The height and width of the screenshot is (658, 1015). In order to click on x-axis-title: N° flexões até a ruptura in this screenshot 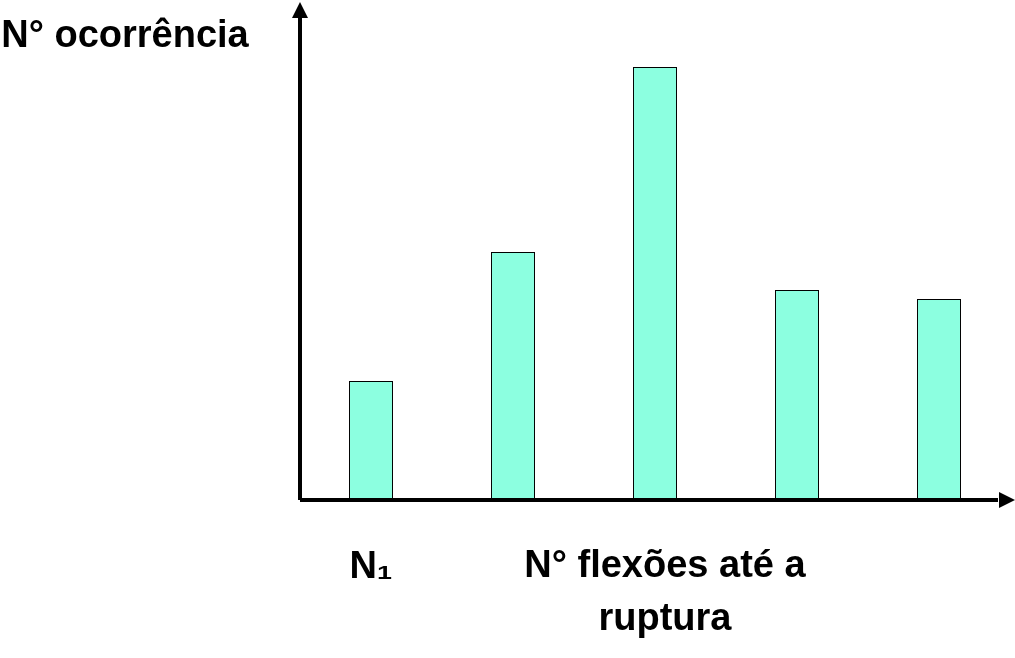, I will do `click(665, 591)`.